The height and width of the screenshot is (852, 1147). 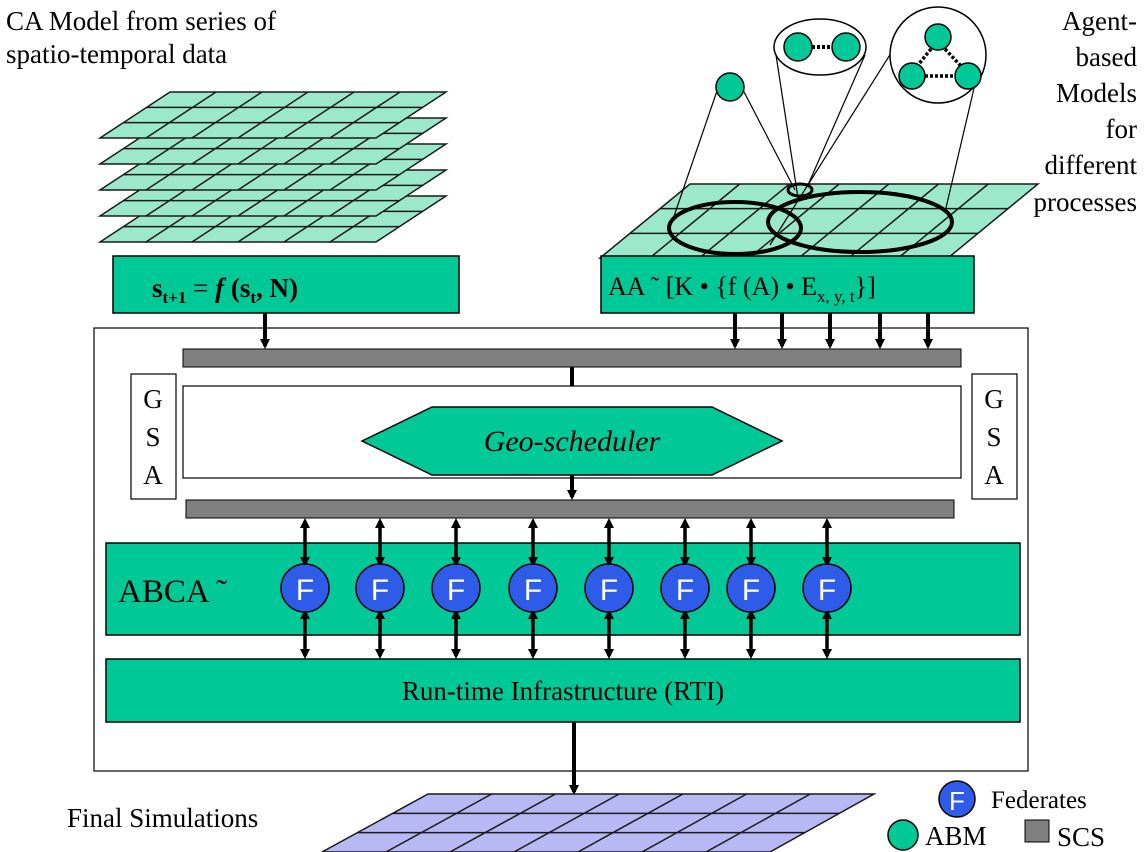 I want to click on federate-symbol-8: F, so click(x=827, y=590).